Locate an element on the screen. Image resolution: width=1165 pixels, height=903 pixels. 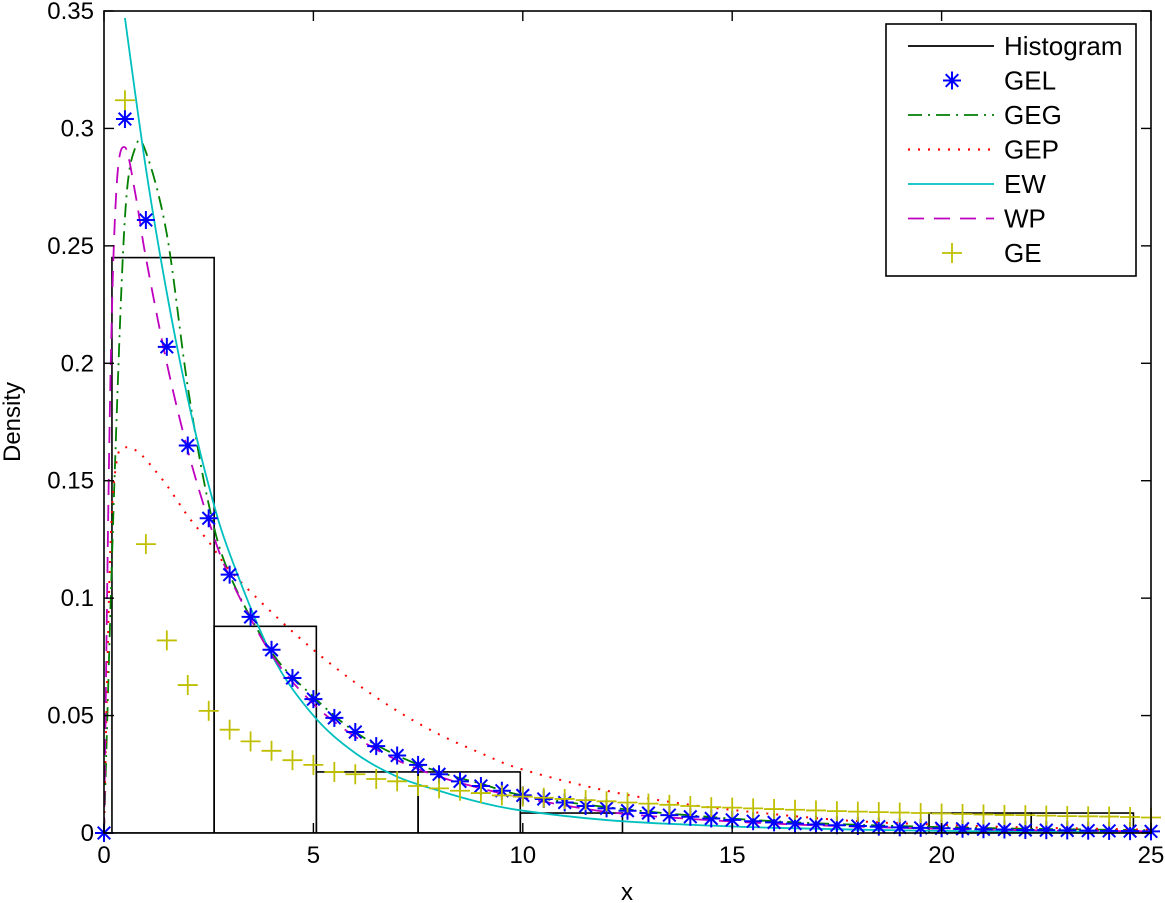
x-tick-label: 20 is located at coordinates (941, 855).